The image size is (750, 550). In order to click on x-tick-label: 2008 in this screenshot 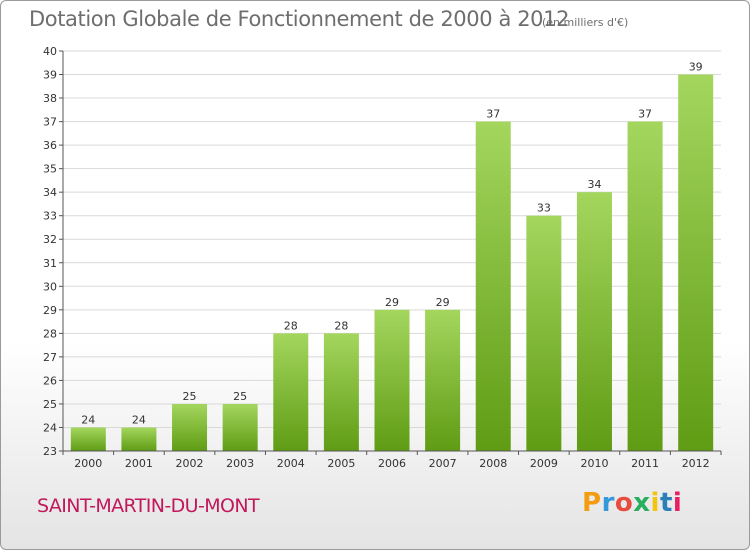, I will do `click(493, 463)`.